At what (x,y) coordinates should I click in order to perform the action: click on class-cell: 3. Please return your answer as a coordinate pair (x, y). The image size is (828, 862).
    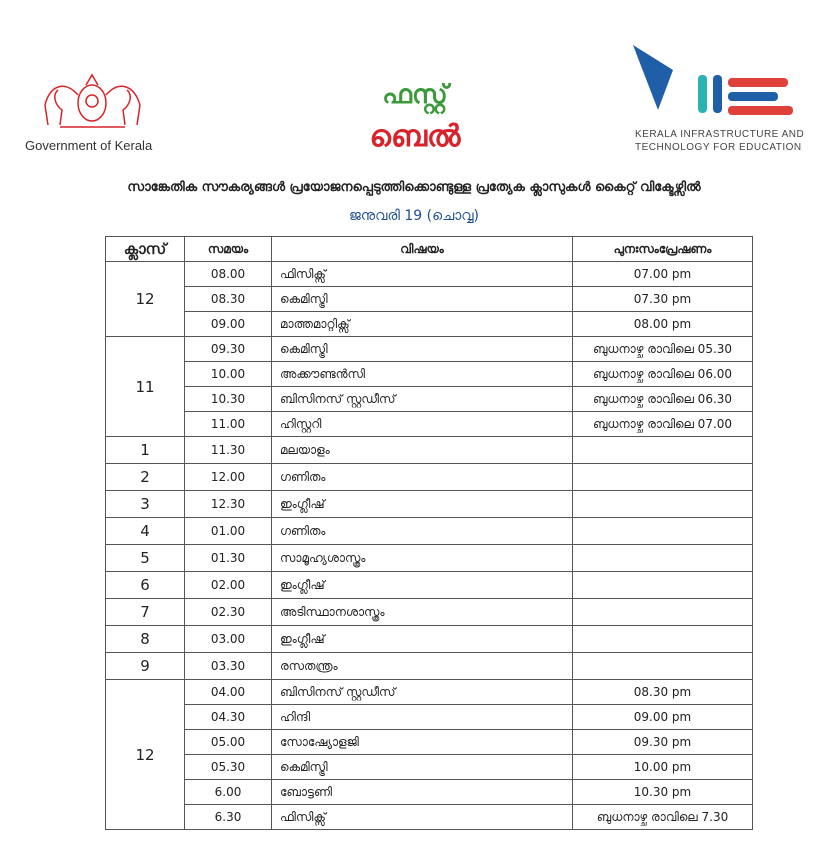
    Looking at the image, I should click on (145, 504).